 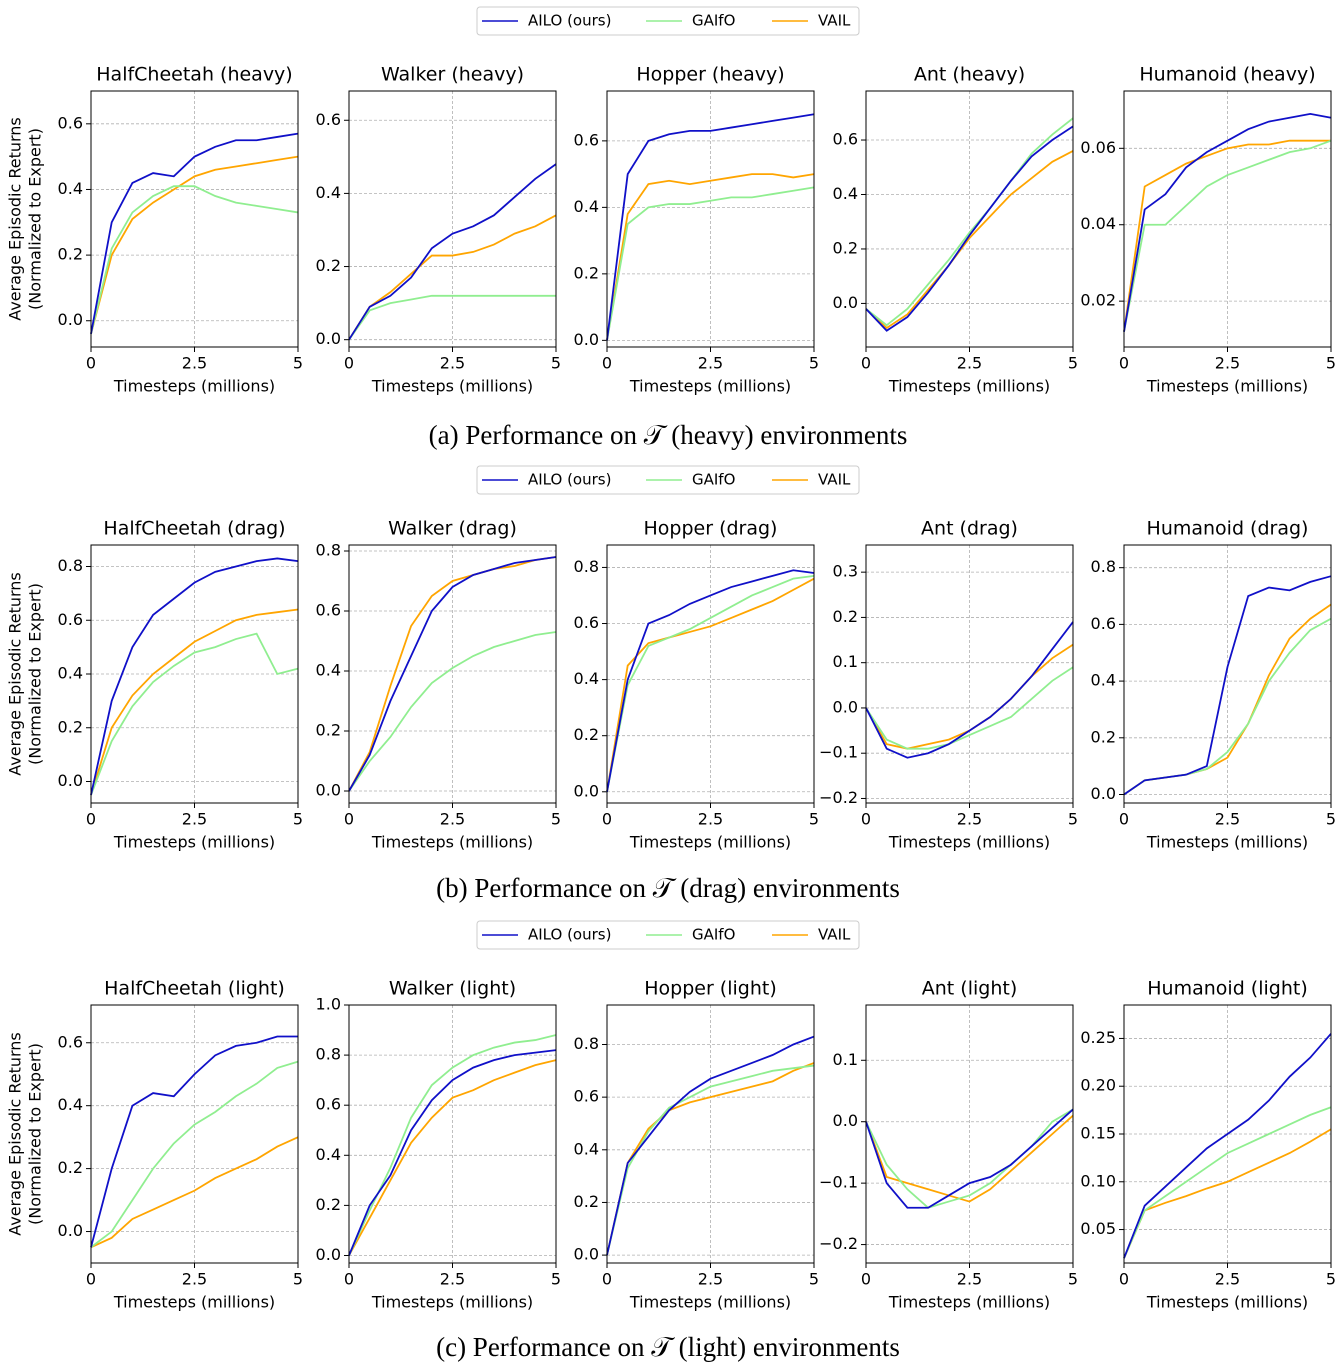 I want to click on chart-title: HalfCheetah (light), so click(x=194, y=989).